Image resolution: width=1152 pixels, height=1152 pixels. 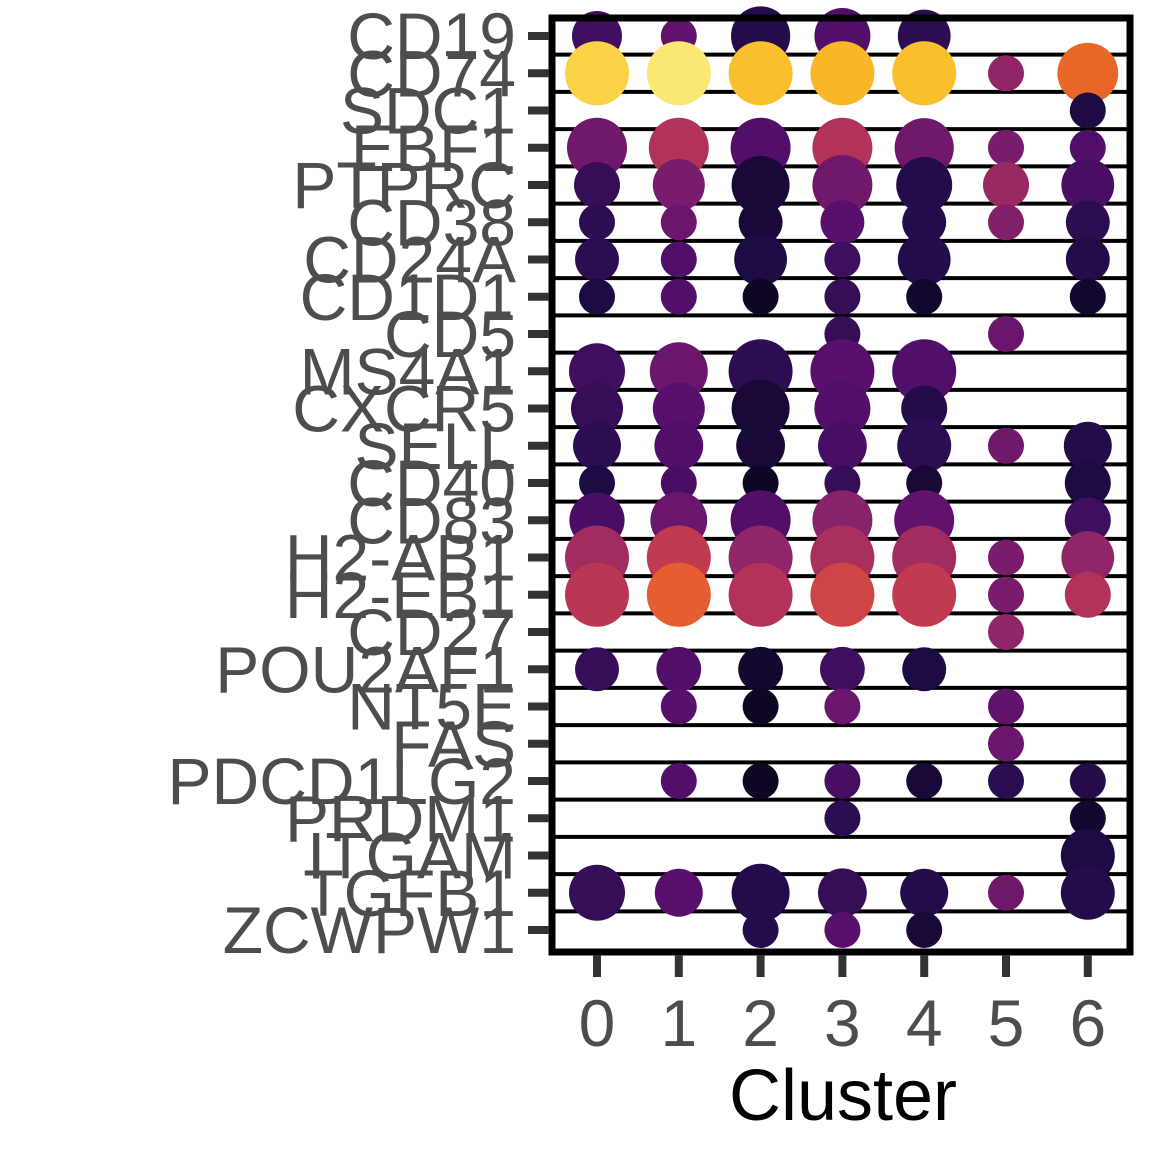 What do you see at coordinates (597, 1023) in the screenshot?
I see `cluster-label: 0` at bounding box center [597, 1023].